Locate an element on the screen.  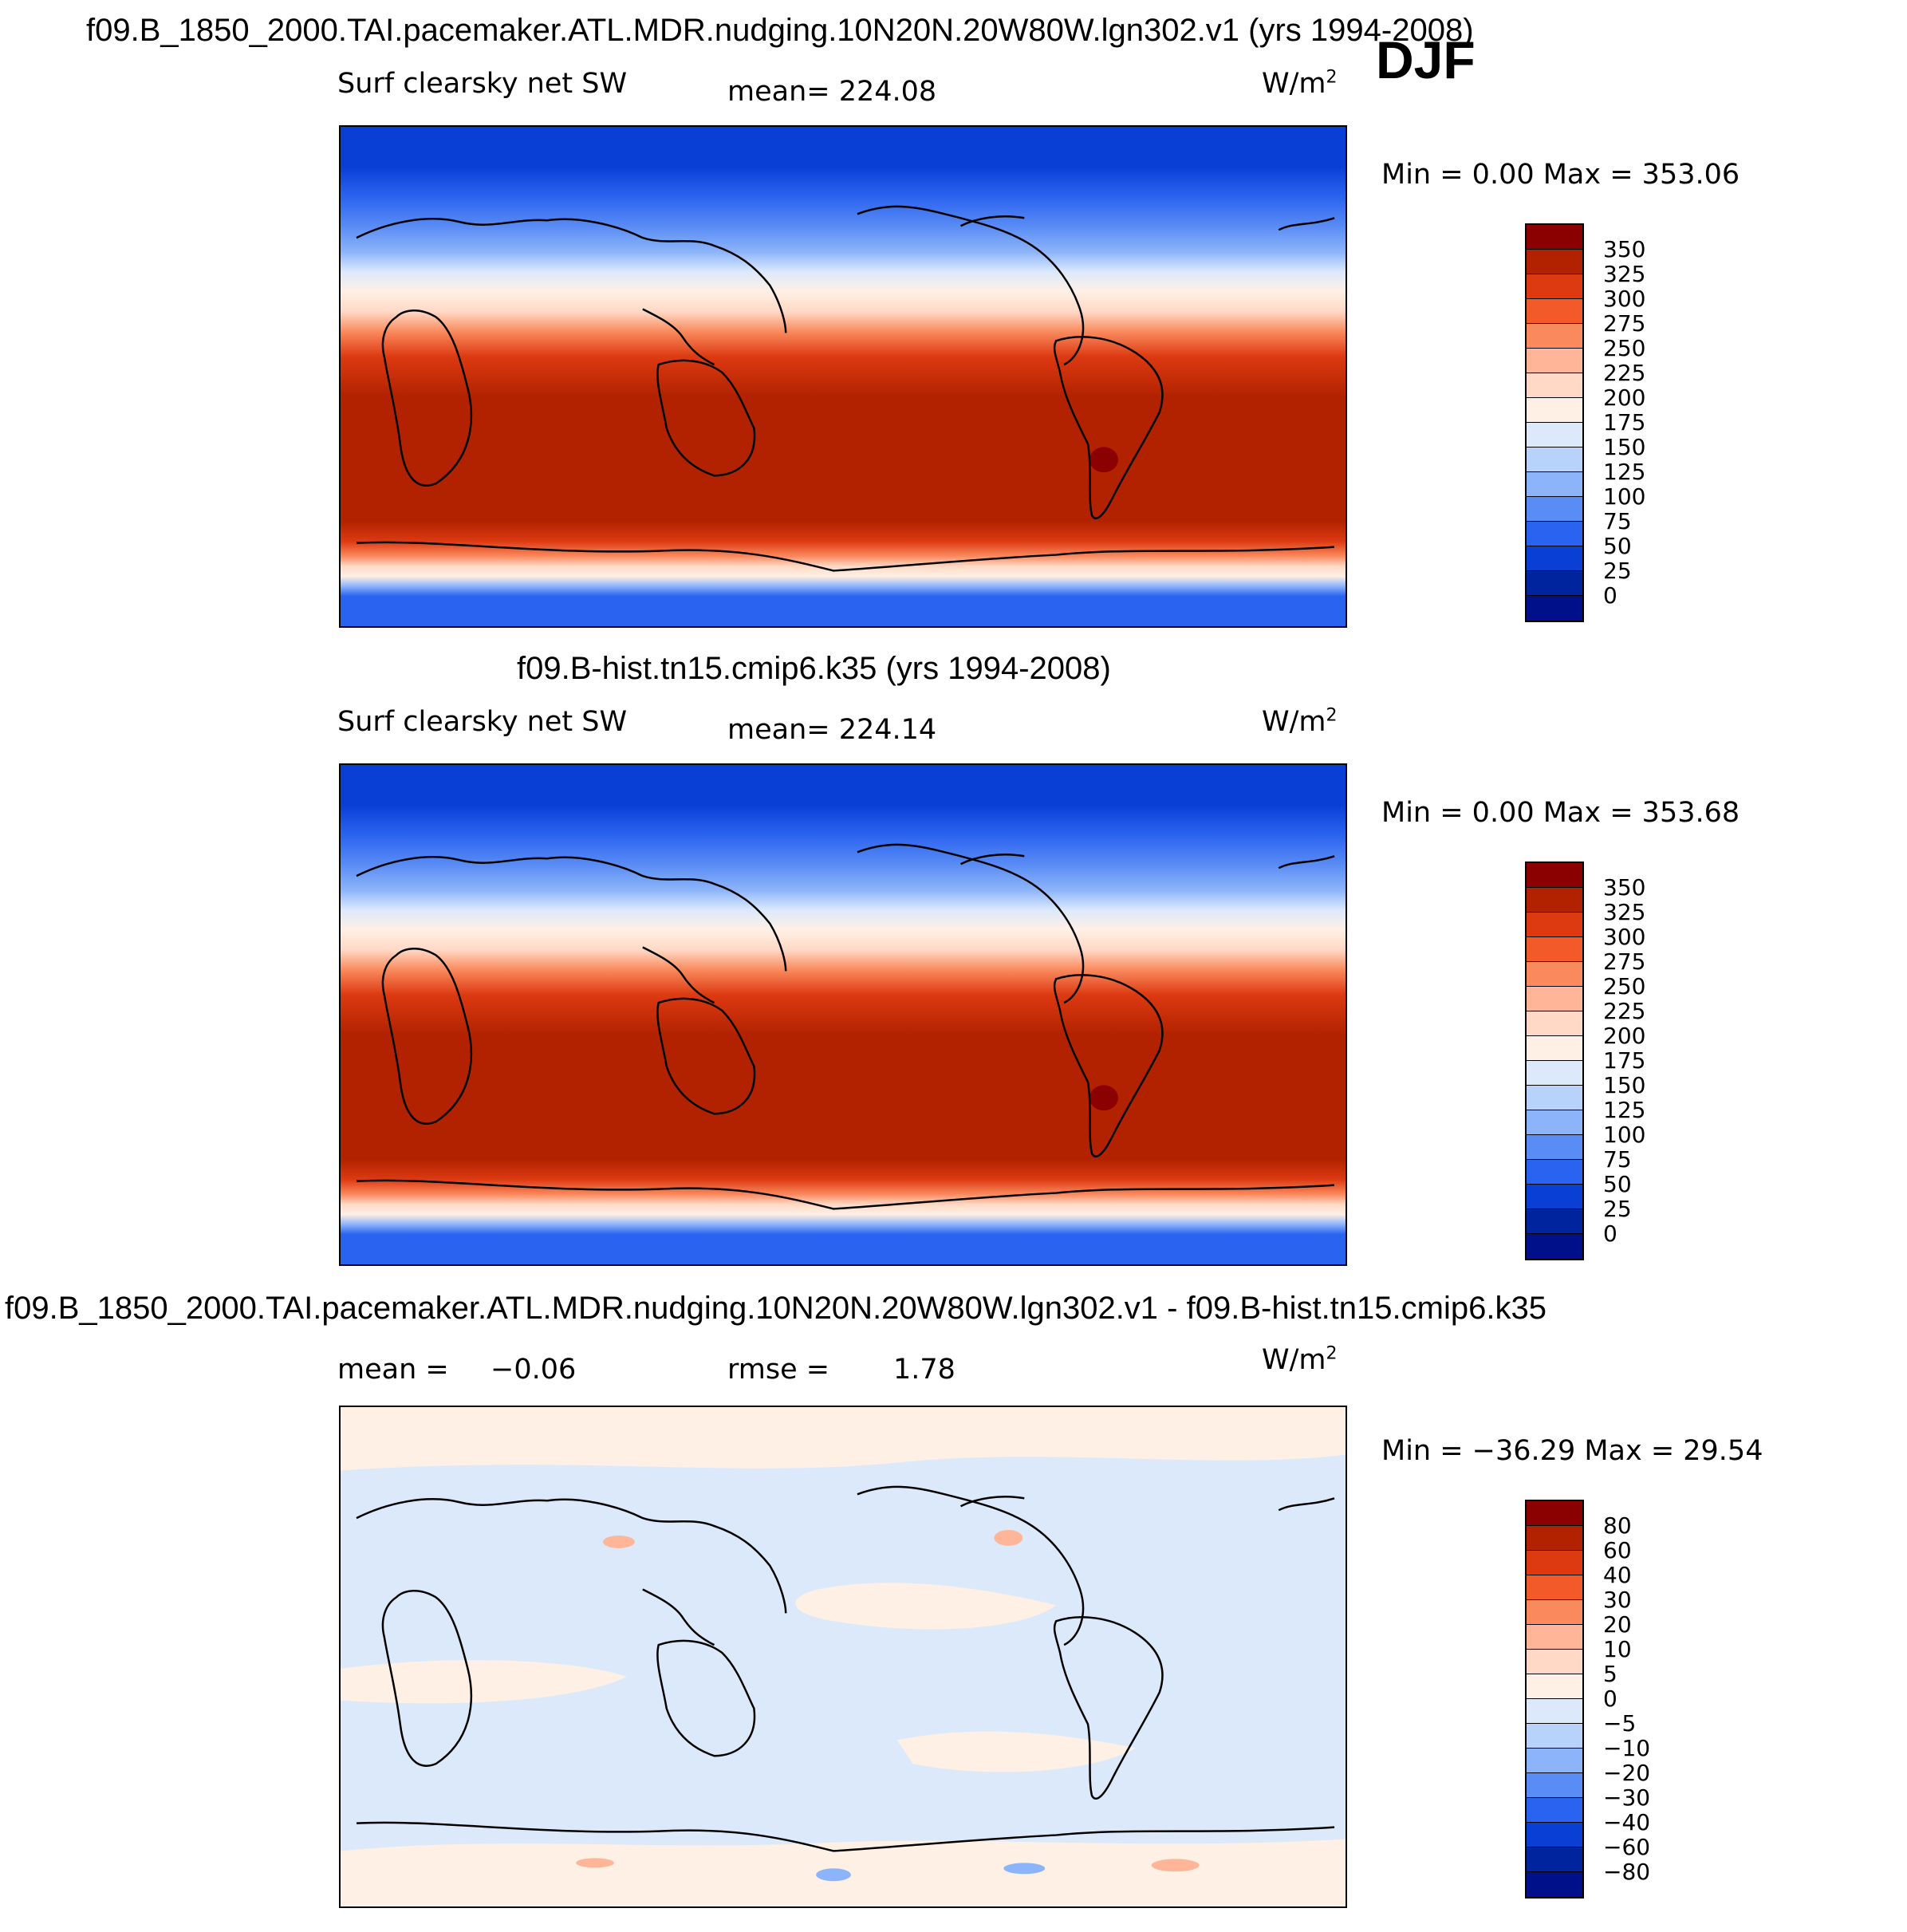
colorbar-tick-label: −20 is located at coordinates (1627, 1773).